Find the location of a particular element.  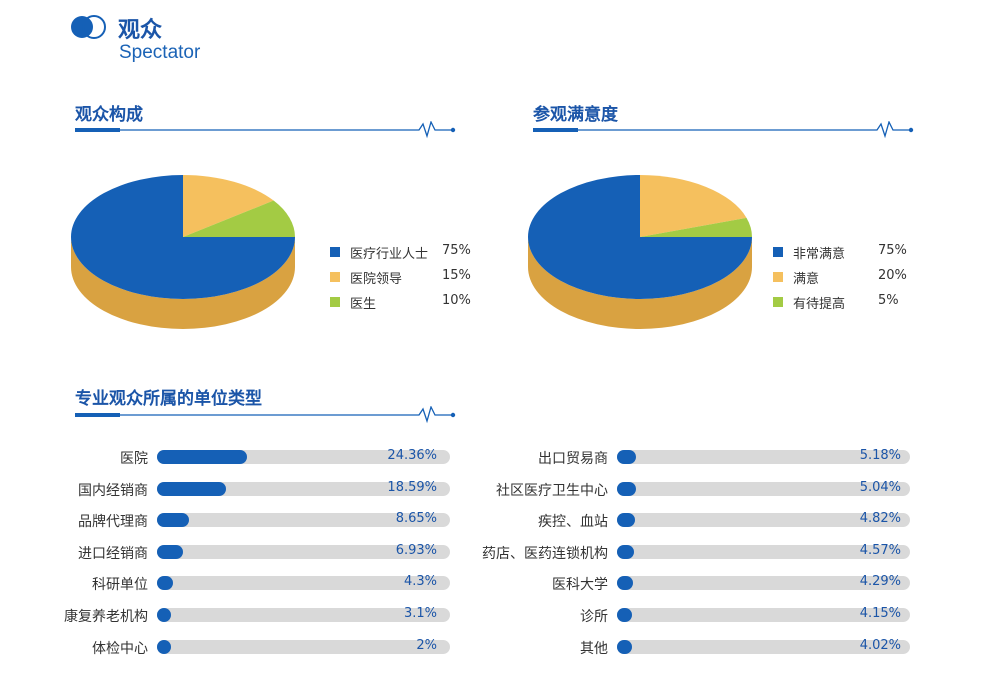

legend-composition: 医疗行业人士 75% 医院领导 15% 医生 10% is located at coordinates (410, 278).